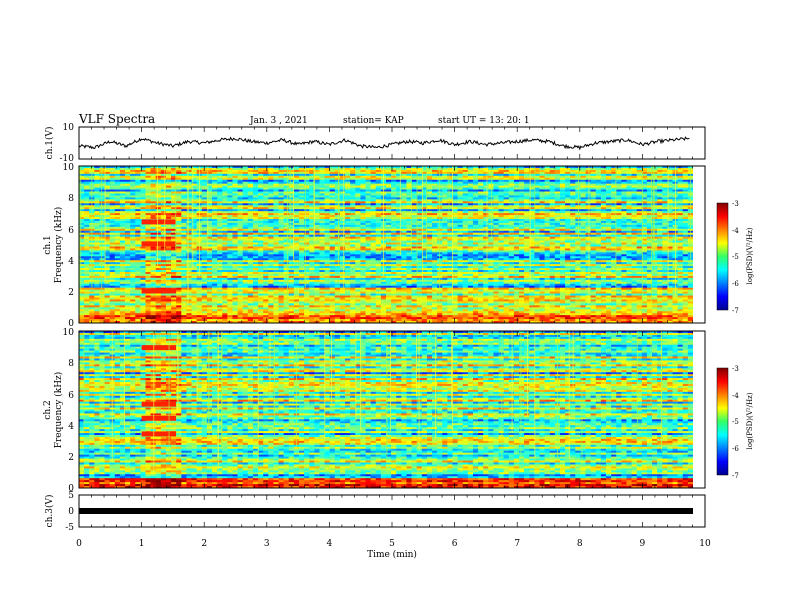  I want to click on ch1-waveform-panel: 10 -10 ch.1(V), so click(375, 143).